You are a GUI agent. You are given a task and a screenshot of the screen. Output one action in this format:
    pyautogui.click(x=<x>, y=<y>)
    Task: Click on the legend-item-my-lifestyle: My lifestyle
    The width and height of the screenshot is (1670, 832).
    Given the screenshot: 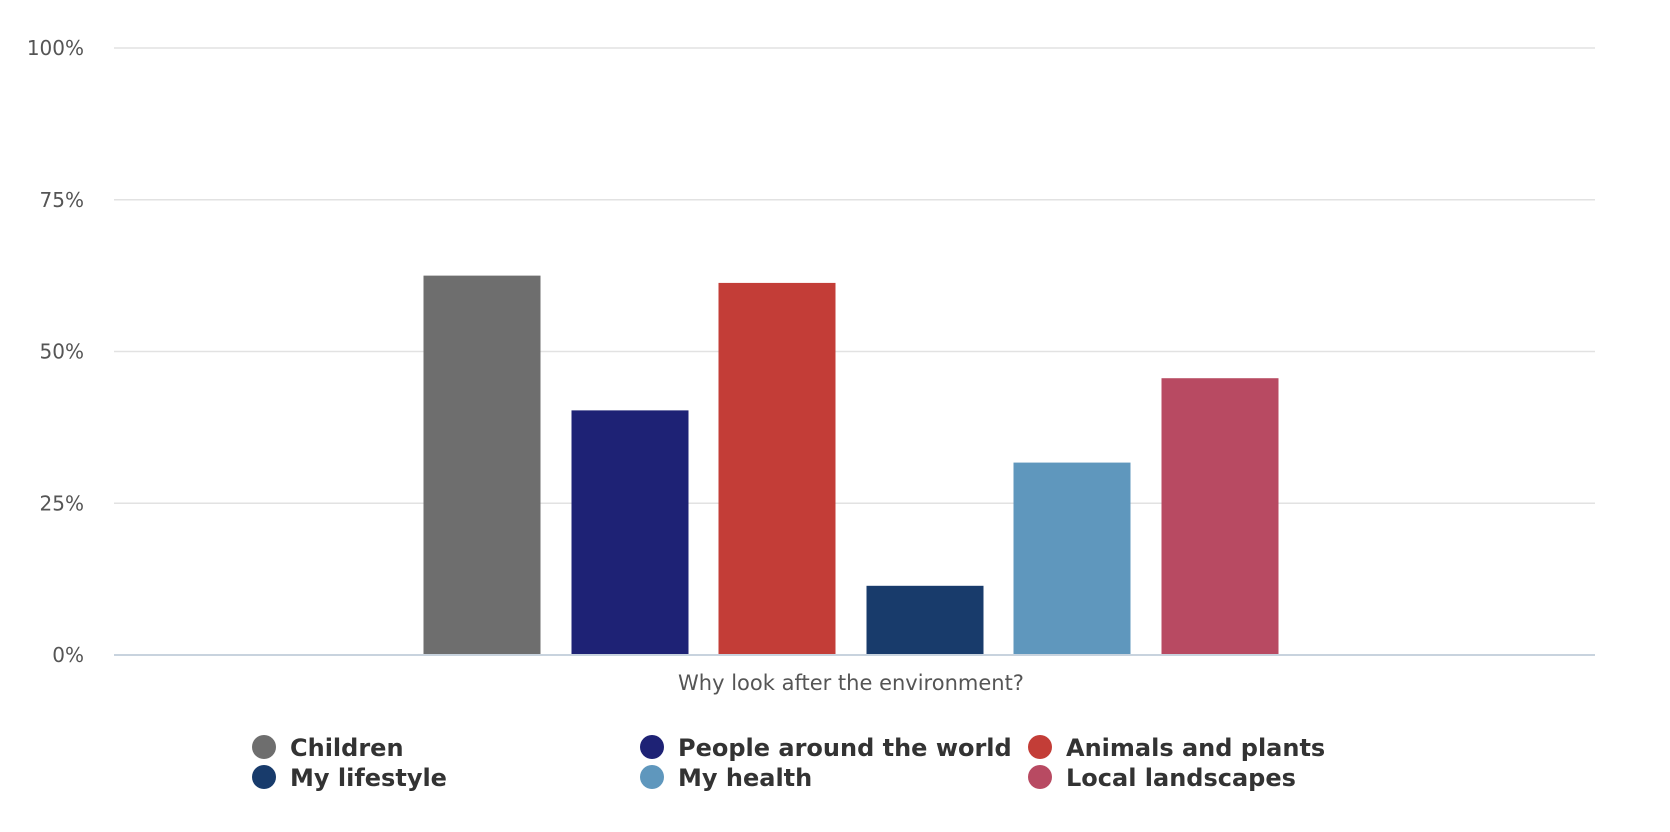 What is the action you would take?
    pyautogui.click(x=349, y=778)
    